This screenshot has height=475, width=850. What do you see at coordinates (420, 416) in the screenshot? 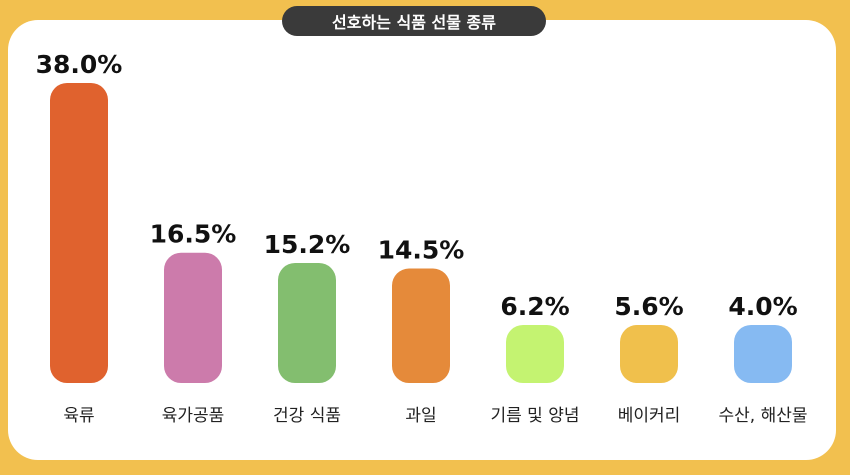
I see `category-label-3: 과일` at bounding box center [420, 416].